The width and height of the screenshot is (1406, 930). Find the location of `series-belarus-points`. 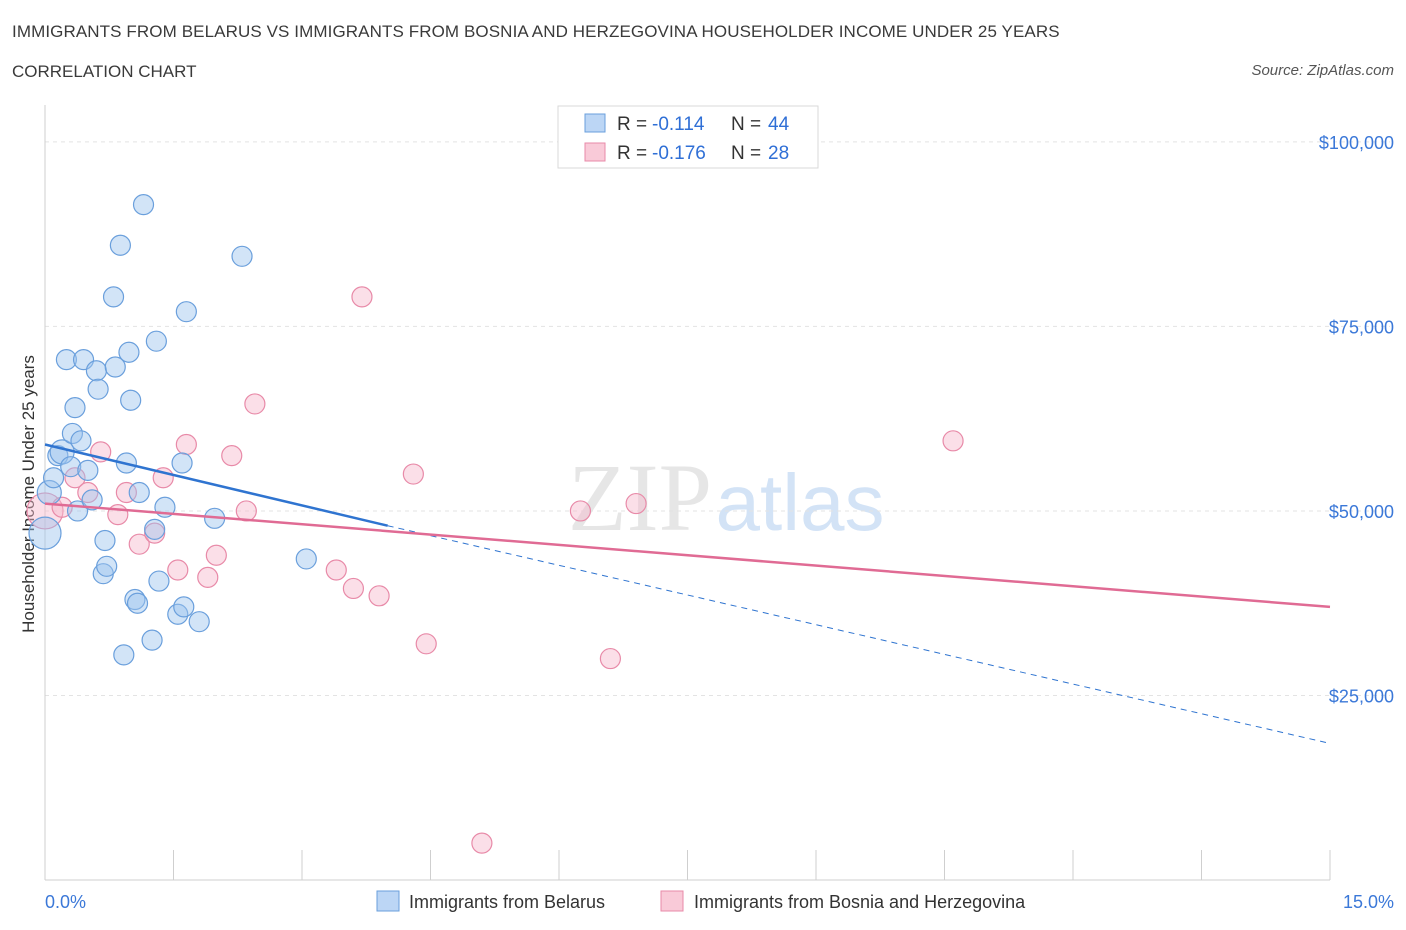

series-belarus-points is located at coordinates (172, 430).